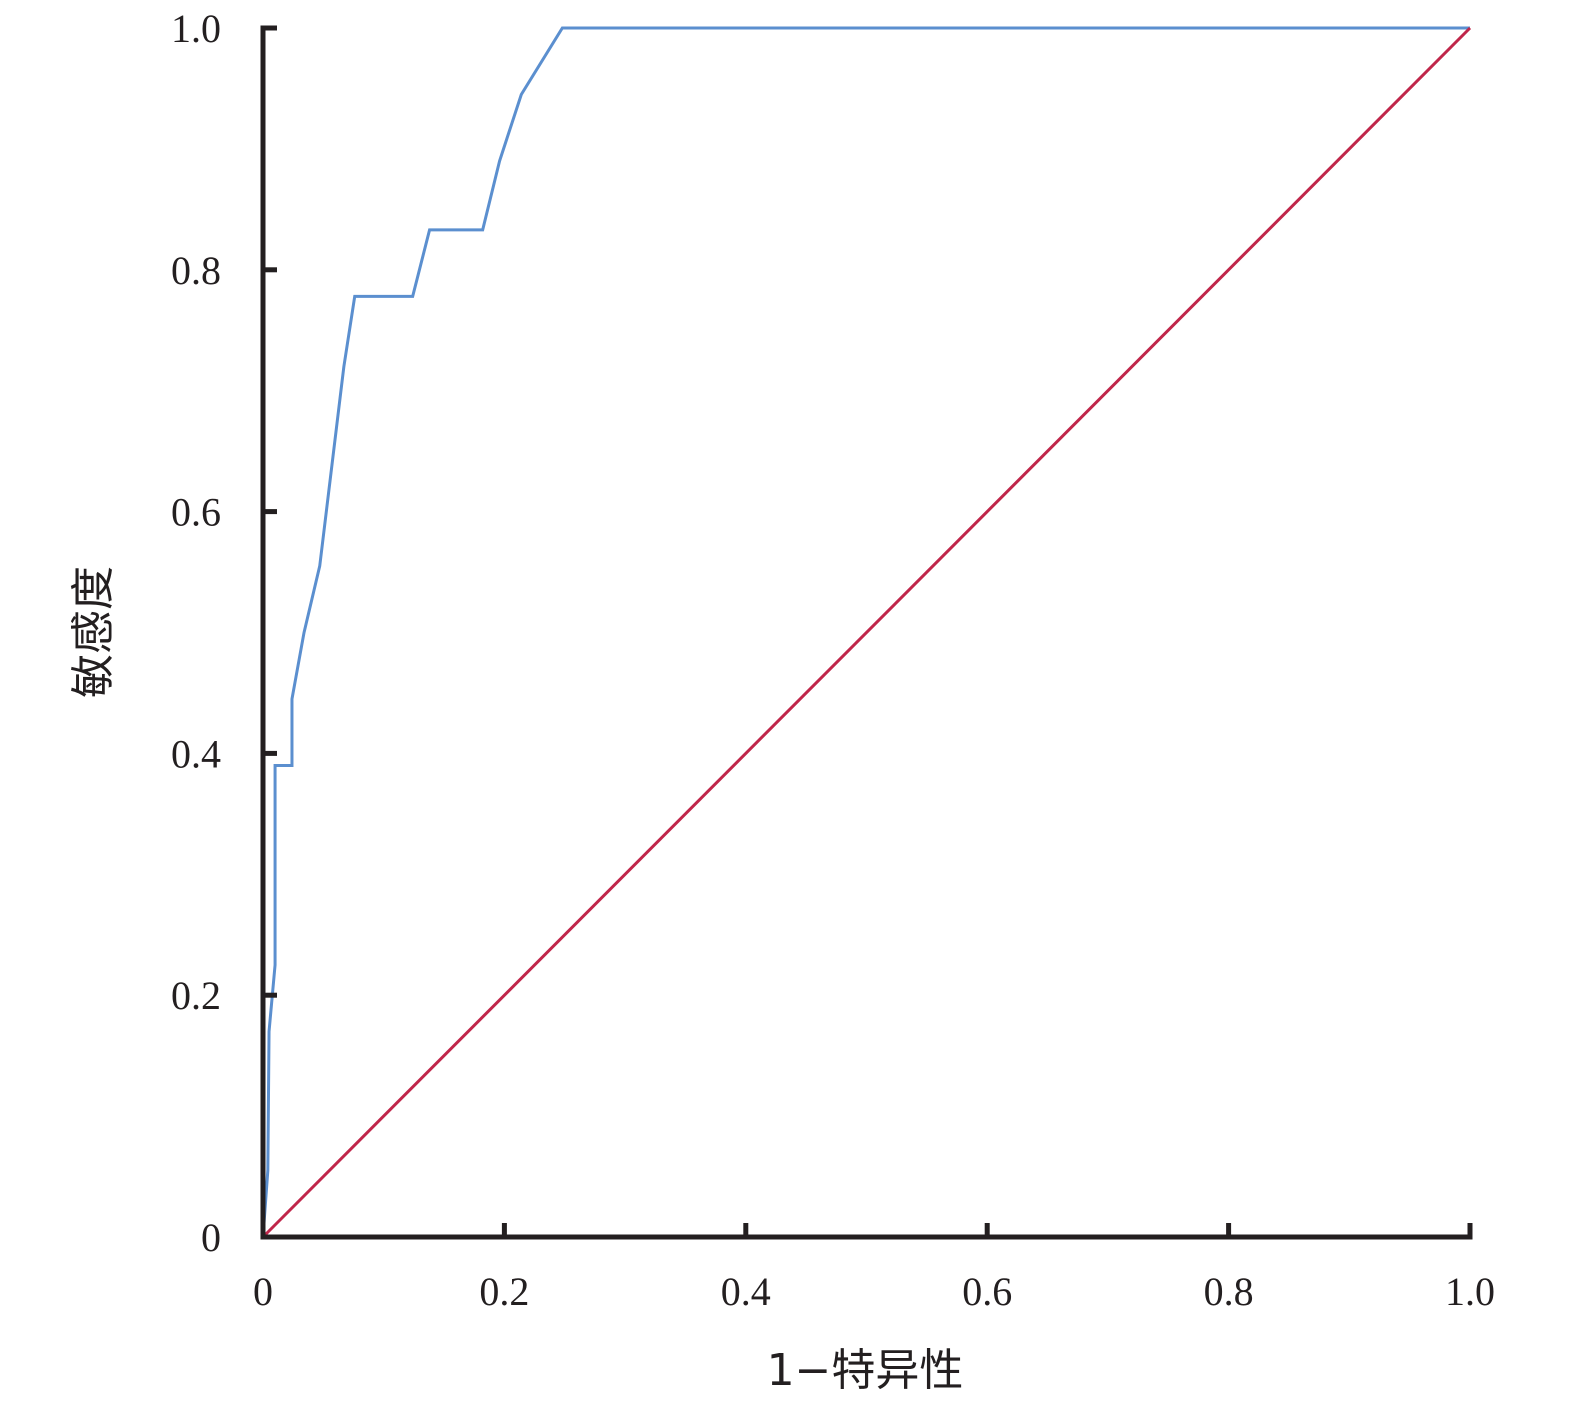 The height and width of the screenshot is (1411, 1575). I want to click on x-tick-label: 0.4, so click(746, 1291).